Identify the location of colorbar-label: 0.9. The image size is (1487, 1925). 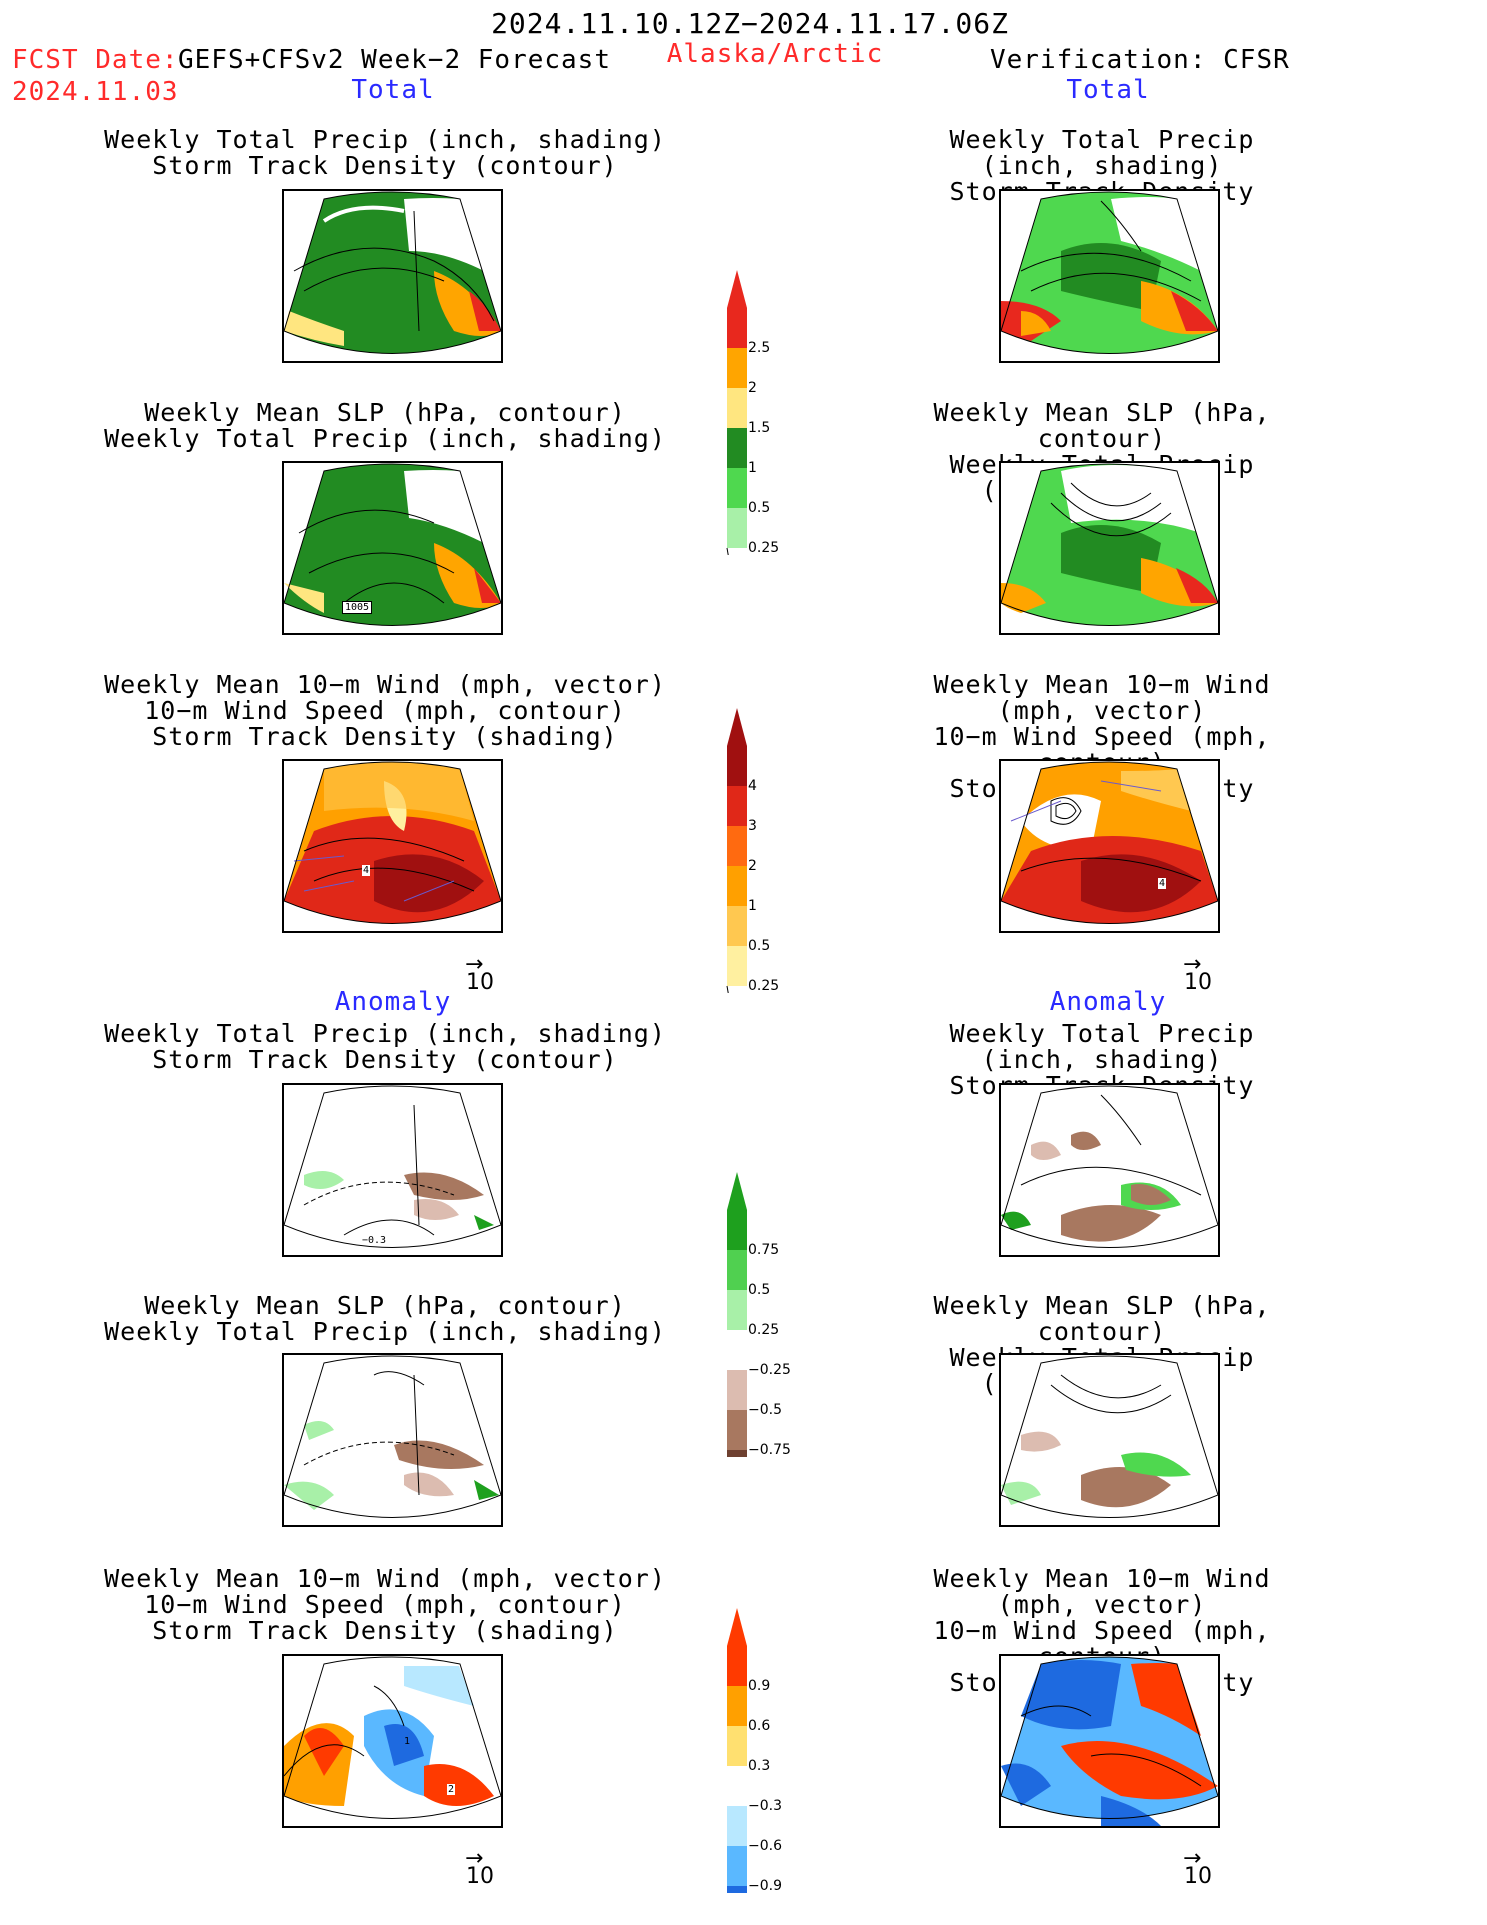
(759, 1686).